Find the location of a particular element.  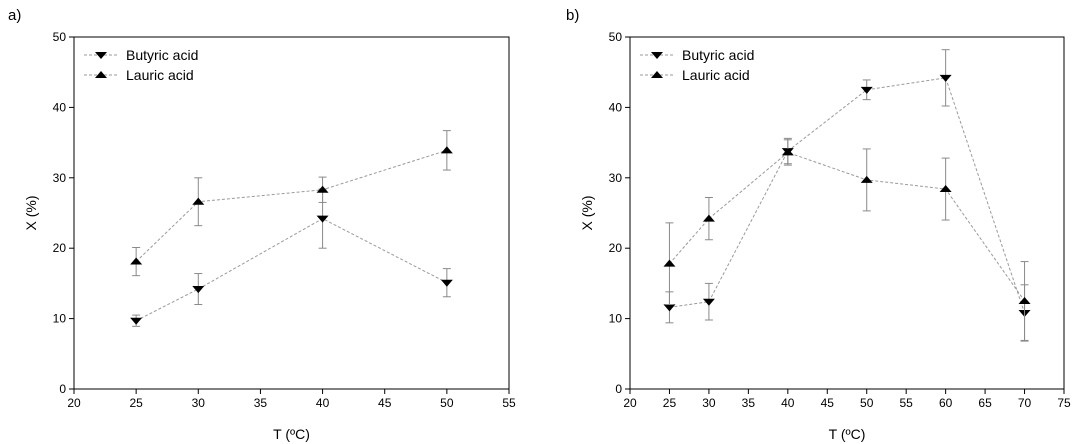

series-butyric is located at coordinates (291, 257).